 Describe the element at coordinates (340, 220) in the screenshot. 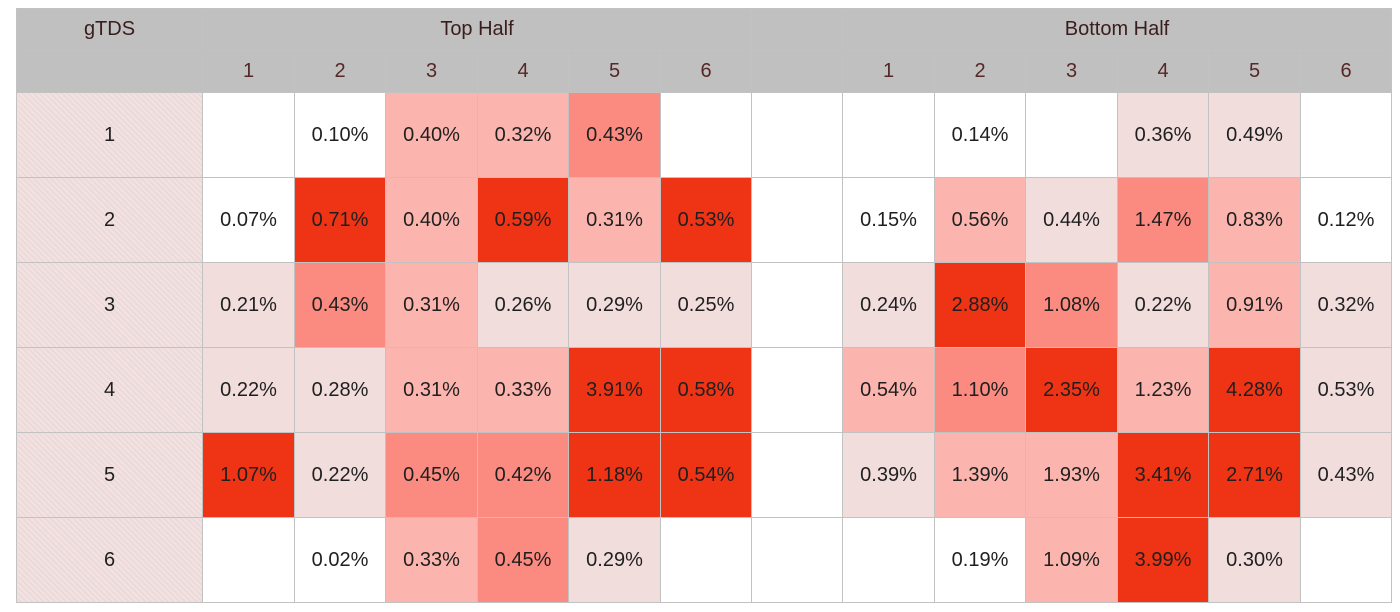

I see `heatmap-cell: 0.71%` at that location.